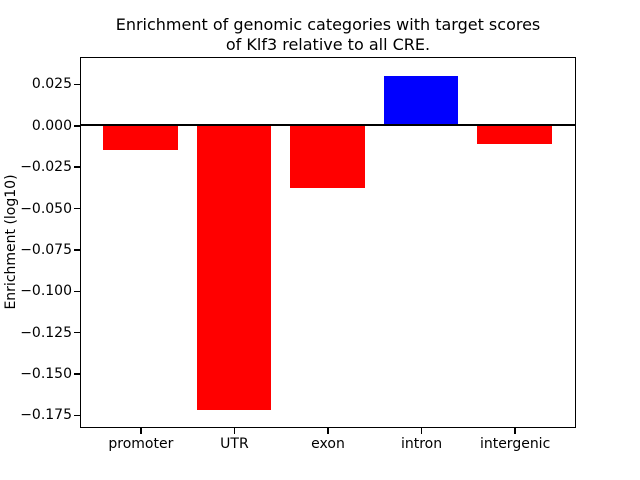 The image size is (640, 480). What do you see at coordinates (234, 444) in the screenshot?
I see `x-tick-label-UTR: UTR` at bounding box center [234, 444].